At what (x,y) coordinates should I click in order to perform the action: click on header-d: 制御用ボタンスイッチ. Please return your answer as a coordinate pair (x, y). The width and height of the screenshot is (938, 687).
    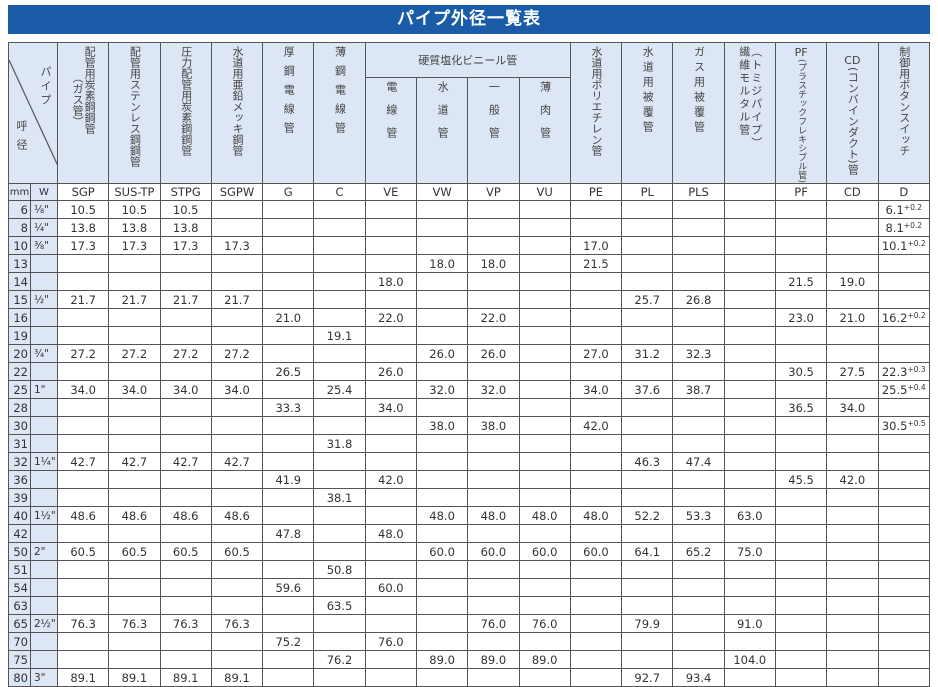
    Looking at the image, I should click on (903, 113).